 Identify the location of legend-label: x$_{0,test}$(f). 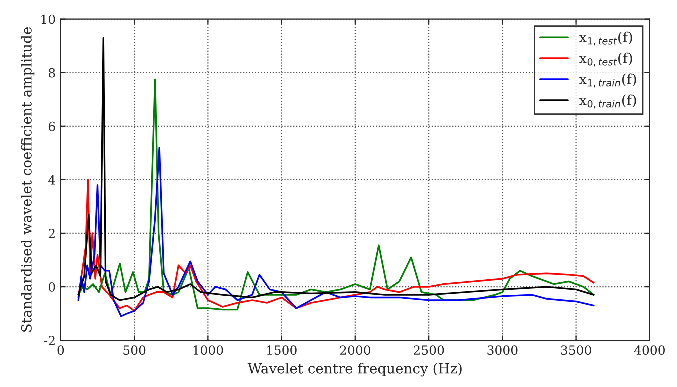
(605, 59).